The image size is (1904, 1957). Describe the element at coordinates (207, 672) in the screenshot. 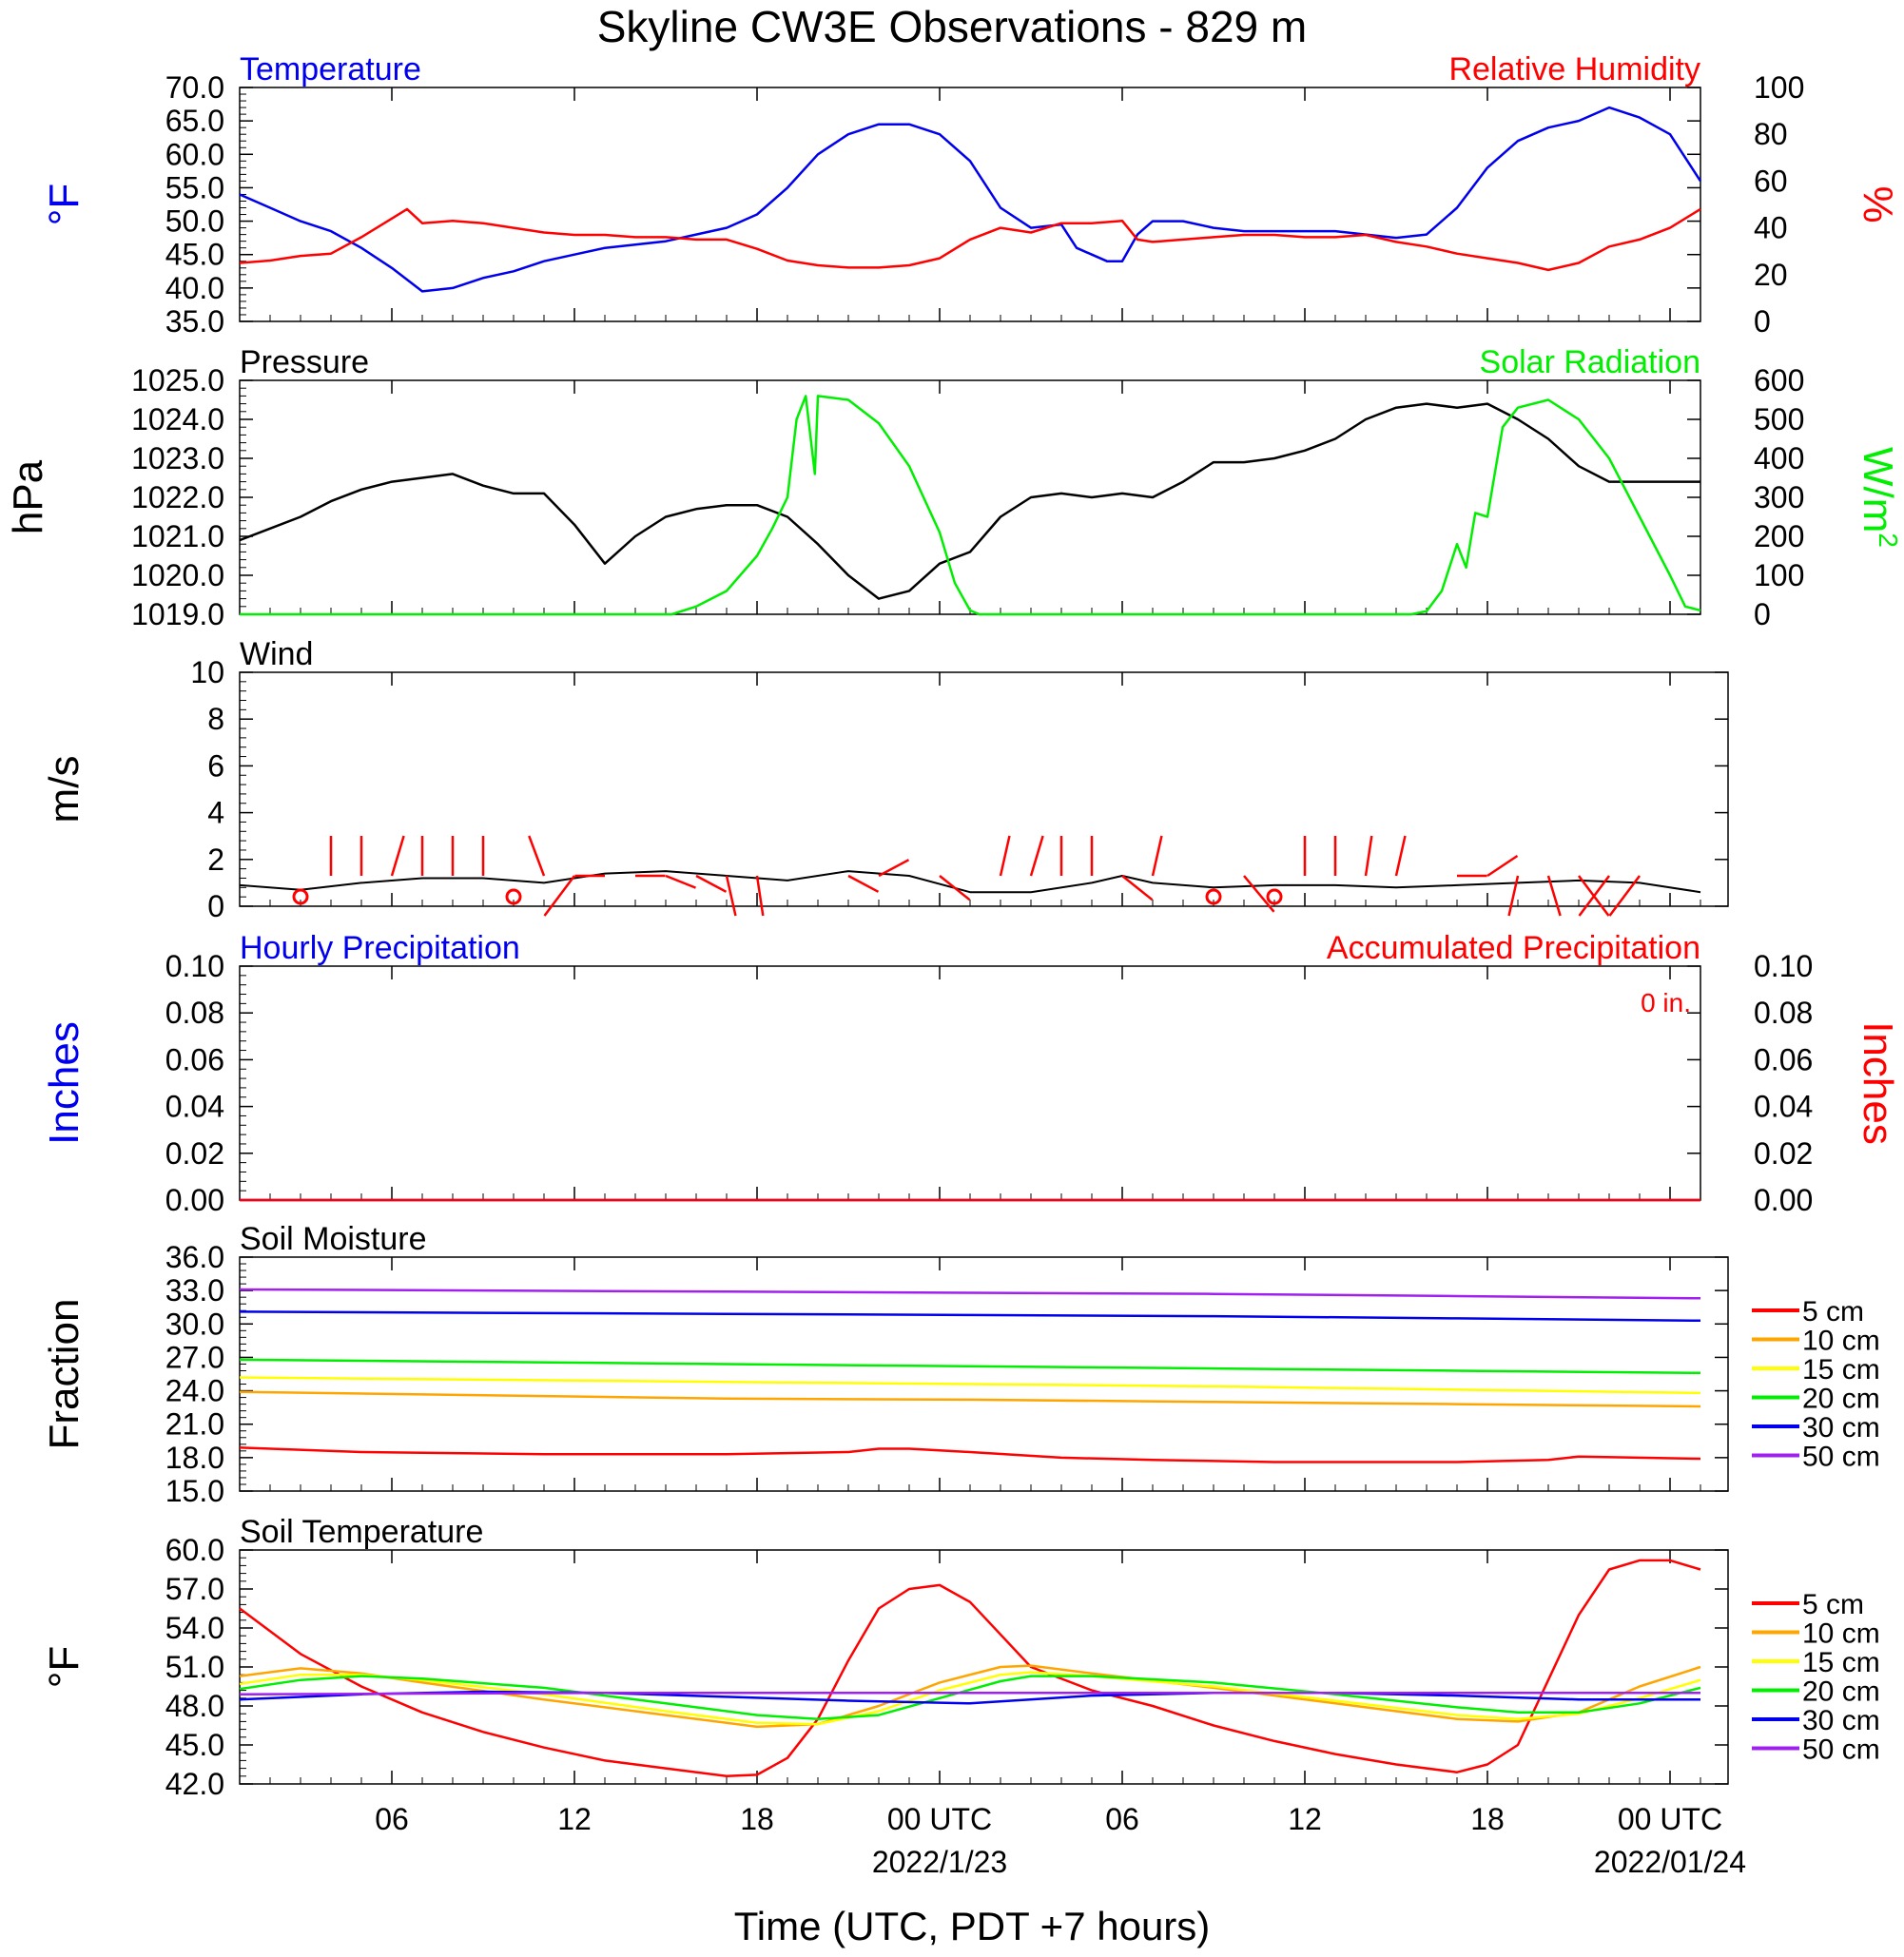

I see `y-tick-label: 10` at that location.